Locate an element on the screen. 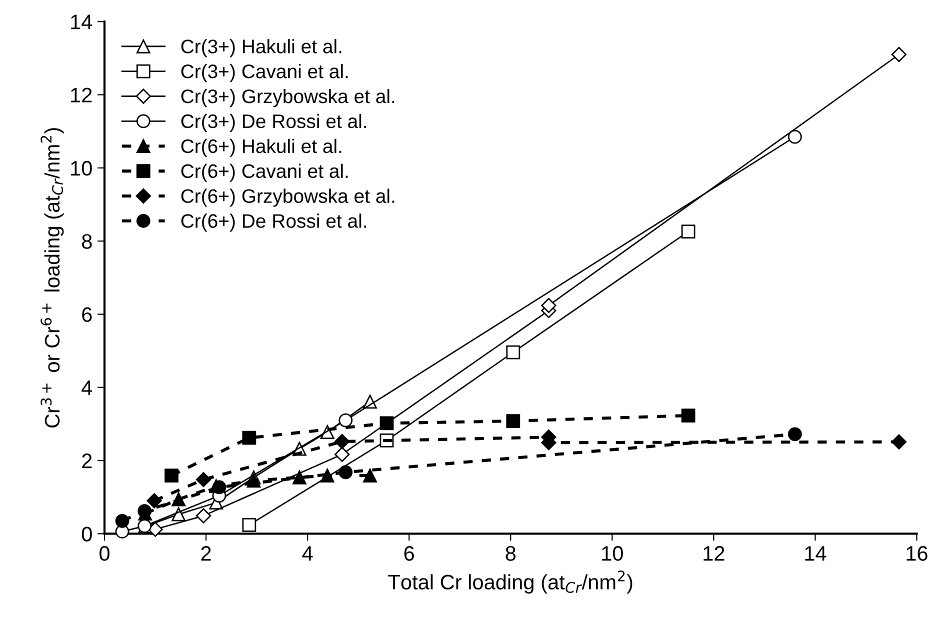 The width and height of the screenshot is (950, 617). x-tick-label: 8 is located at coordinates (511, 553).